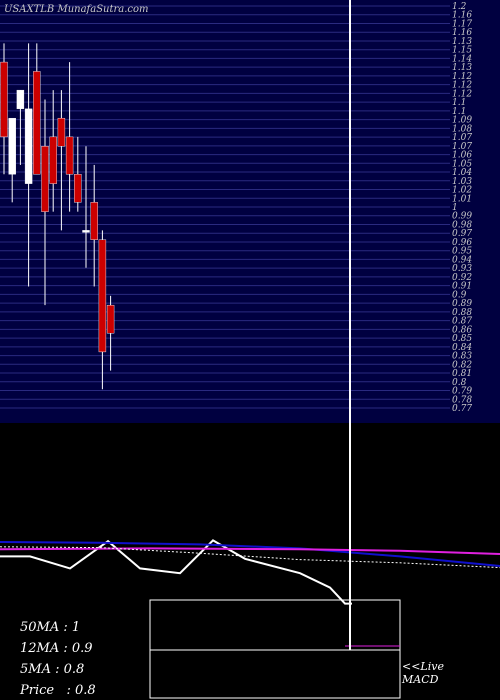 This screenshot has width=500, height=700. I want to click on price-tick-label: 1.15, so click(462, 51).